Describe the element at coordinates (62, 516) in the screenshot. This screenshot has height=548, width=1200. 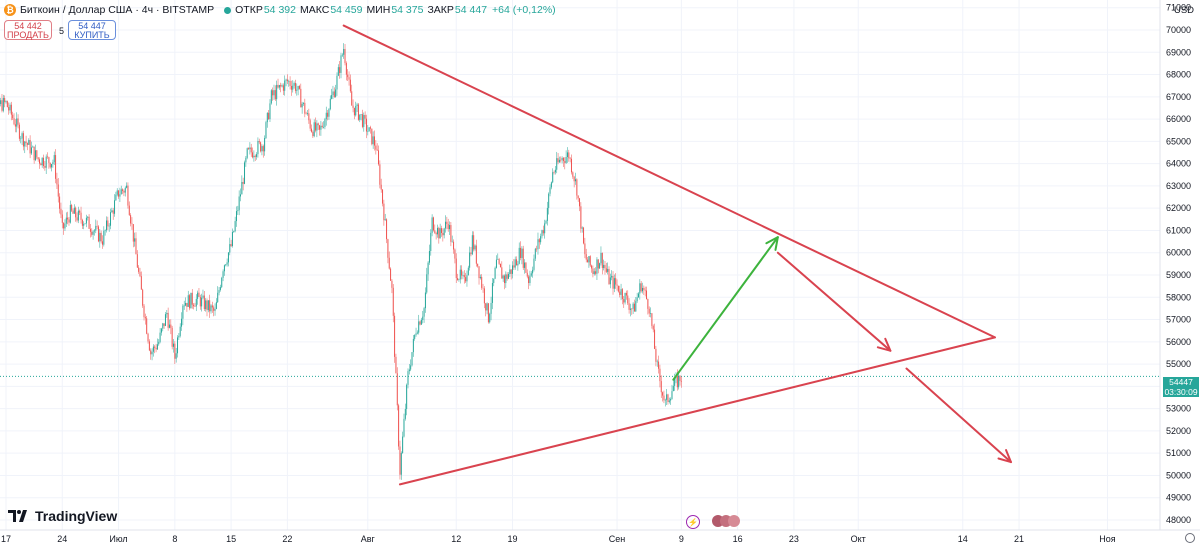
I see `tradingview-logo: TradingView` at that location.